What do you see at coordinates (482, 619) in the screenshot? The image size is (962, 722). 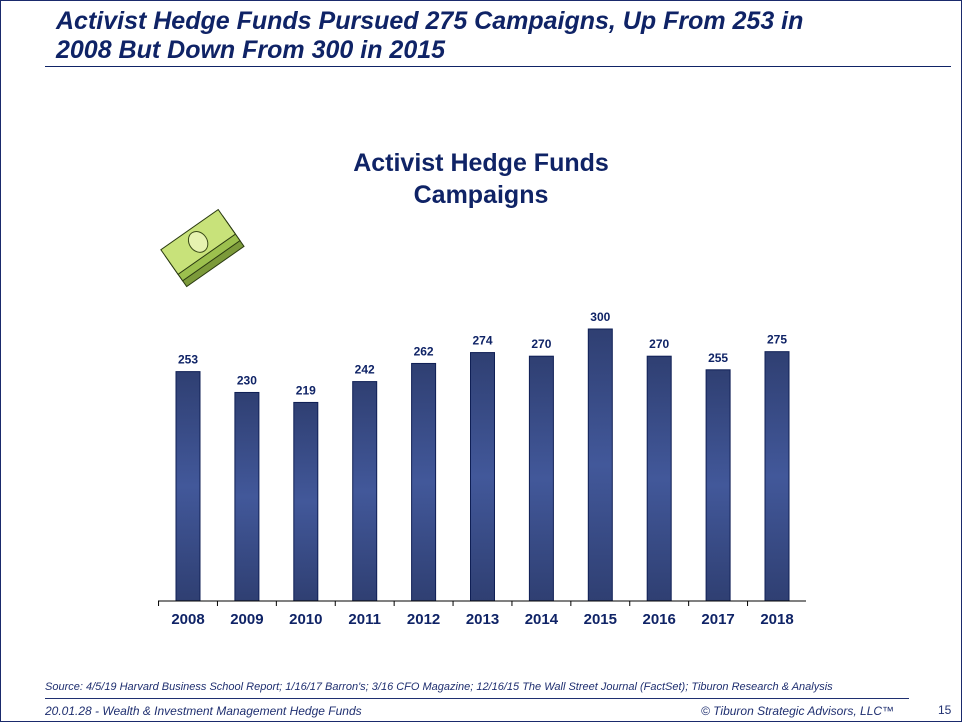 I see `x-tick-label: 2013` at bounding box center [482, 619].